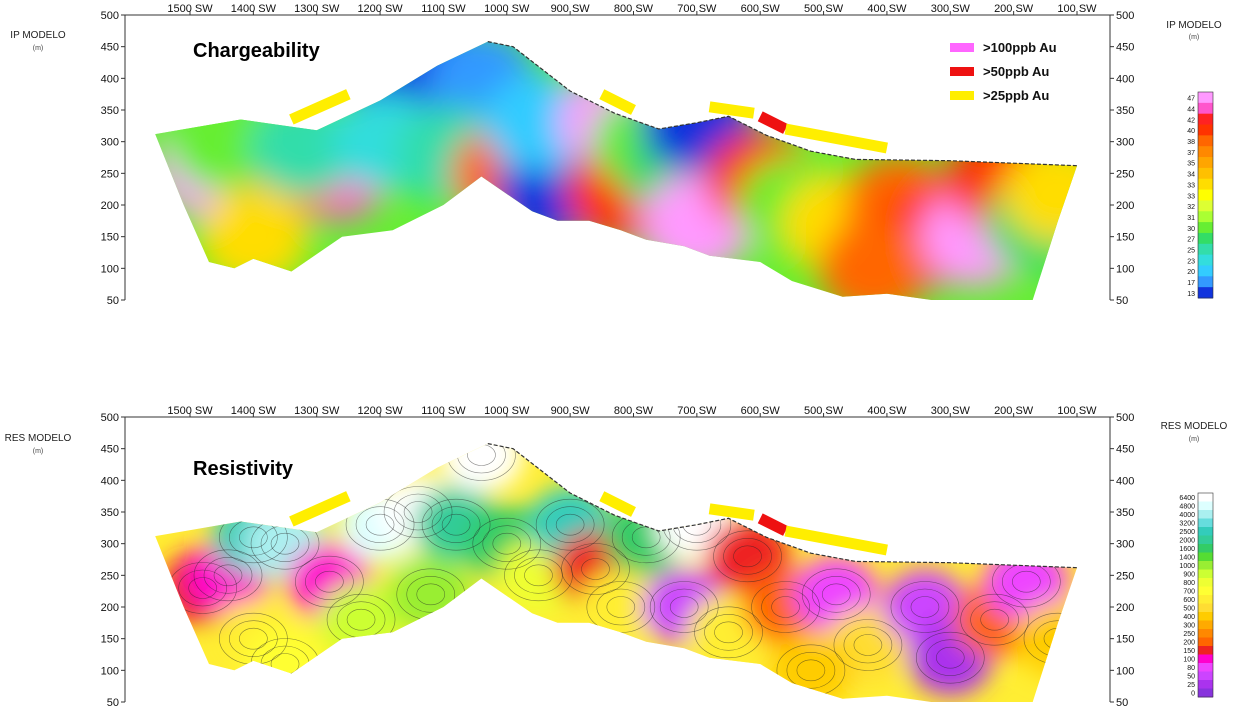 The image size is (1241, 710). Describe the element at coordinates (1187, 549) in the screenshot. I see `colorbar-tick-label: 1600` at that location.